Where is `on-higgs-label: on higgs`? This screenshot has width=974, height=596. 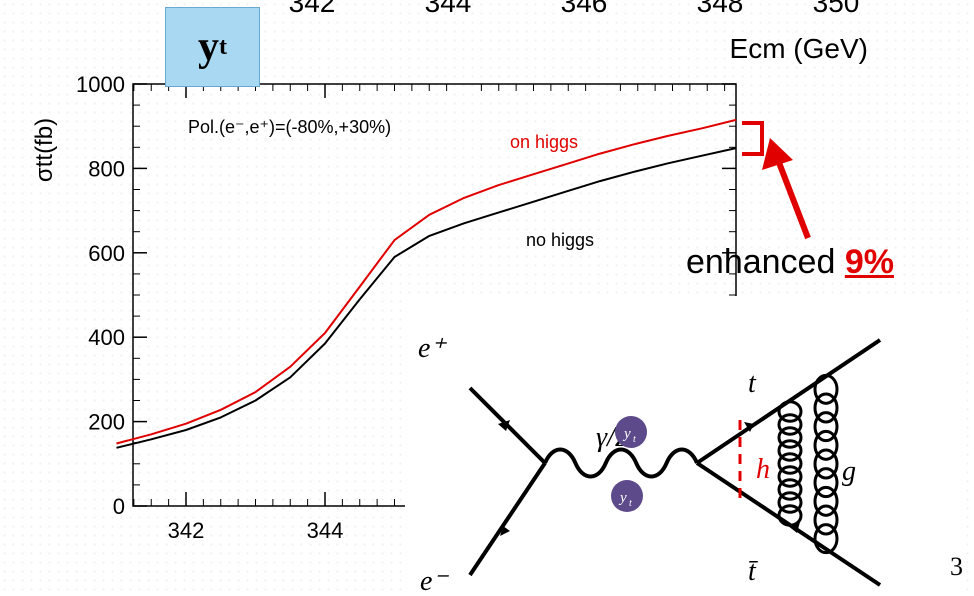
on-higgs-label: on higgs is located at coordinates (544, 142).